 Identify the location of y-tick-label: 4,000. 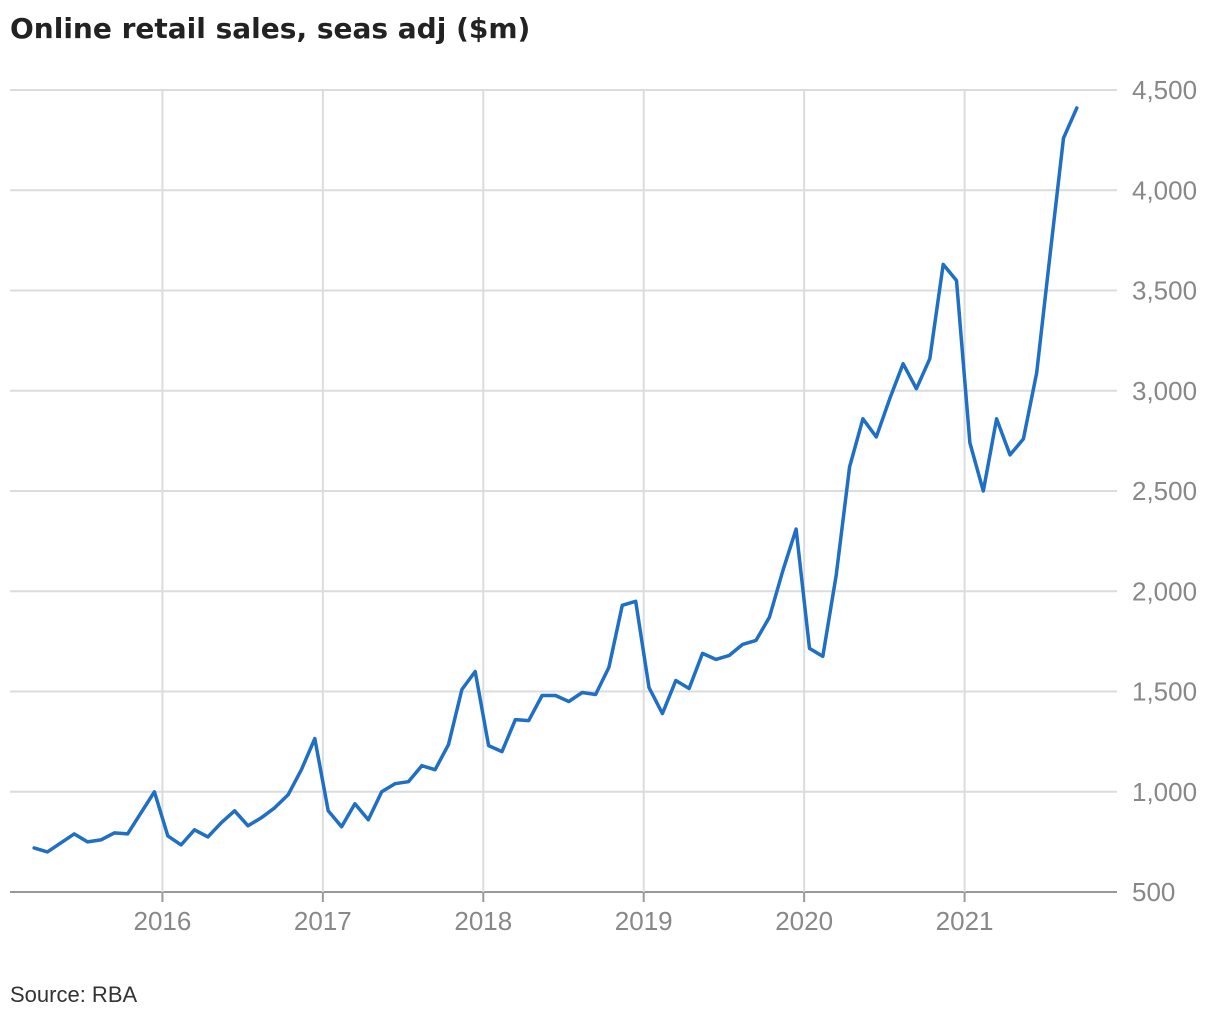
(1164, 190).